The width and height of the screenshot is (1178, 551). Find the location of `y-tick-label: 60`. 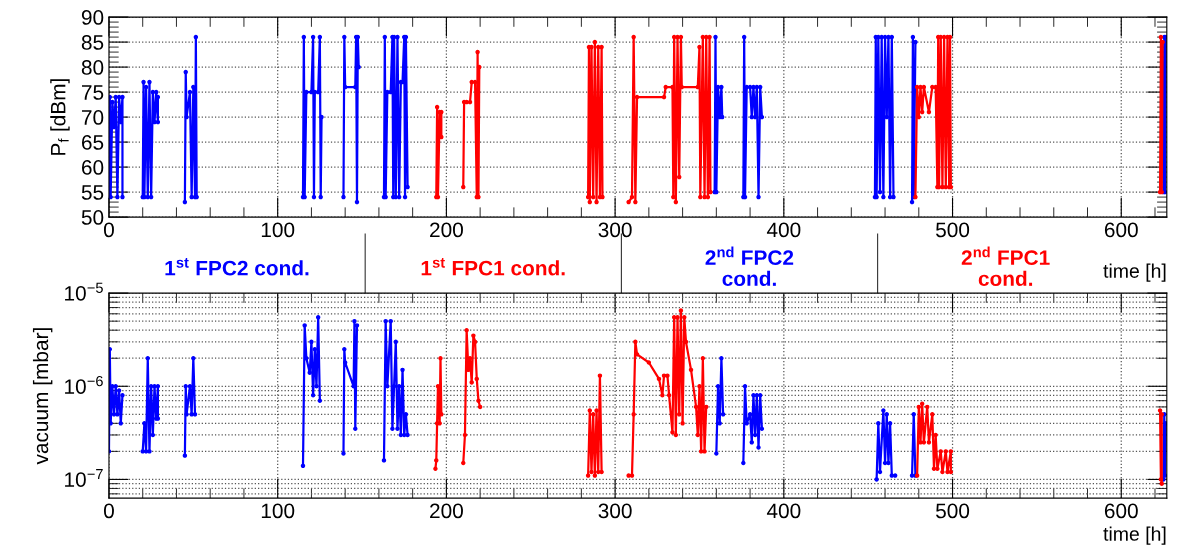

y-tick-label: 60 is located at coordinates (92, 167).